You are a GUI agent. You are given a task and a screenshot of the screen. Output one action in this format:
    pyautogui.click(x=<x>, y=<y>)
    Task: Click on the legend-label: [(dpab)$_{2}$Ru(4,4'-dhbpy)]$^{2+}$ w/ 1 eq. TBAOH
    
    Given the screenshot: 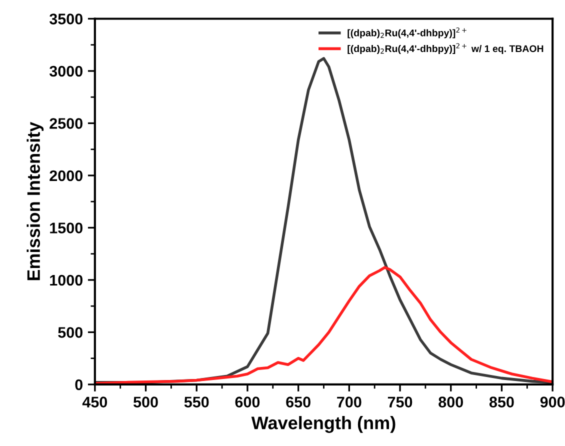 What is the action you would take?
    pyautogui.click(x=446, y=48)
    